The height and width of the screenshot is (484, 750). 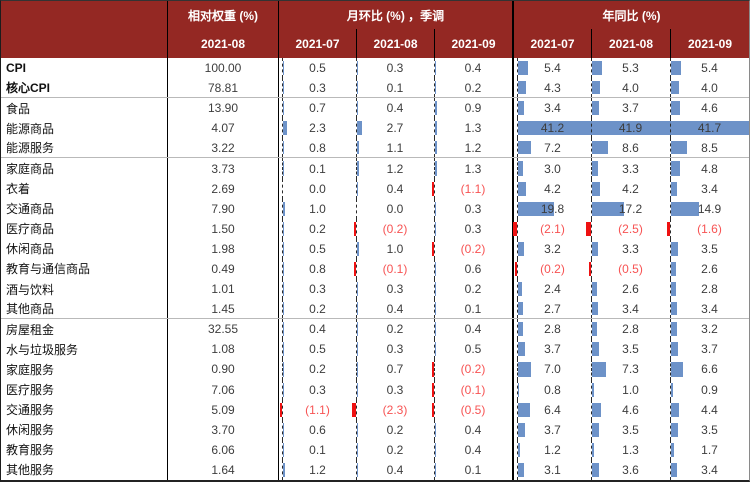 I want to click on bar-cell: 19.8, so click(x=551, y=208).